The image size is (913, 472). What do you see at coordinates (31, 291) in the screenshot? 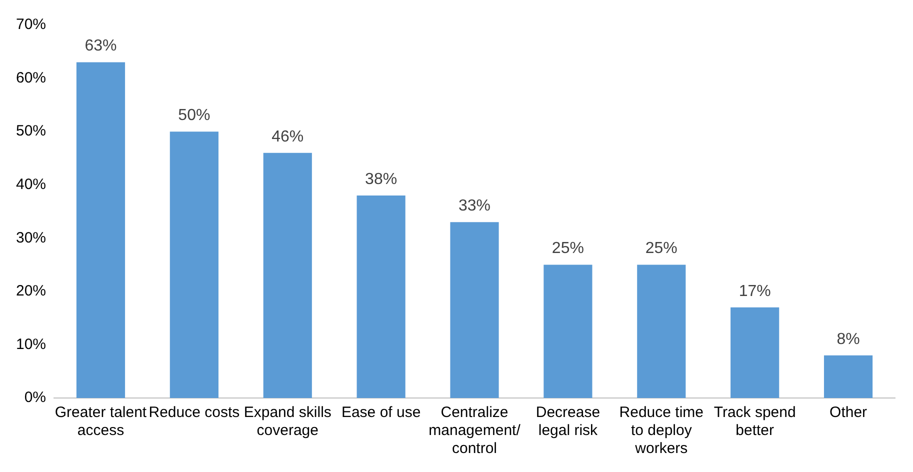
I see `y-tick-label: 20%` at bounding box center [31, 291].